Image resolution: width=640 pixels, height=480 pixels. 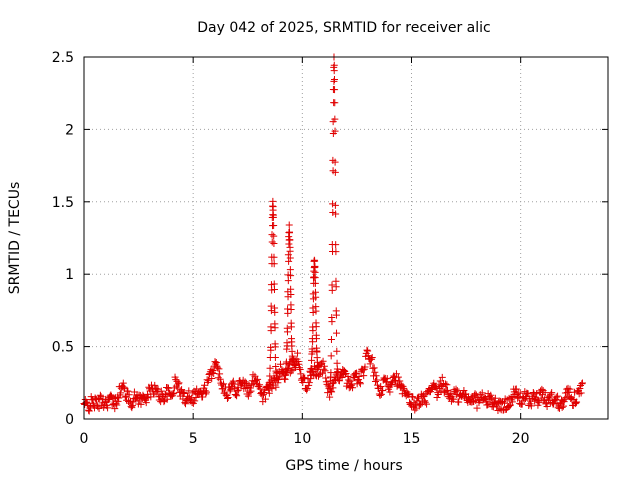 What do you see at coordinates (412, 439) in the screenshot?
I see `x-tick-label: 15` at bounding box center [412, 439].